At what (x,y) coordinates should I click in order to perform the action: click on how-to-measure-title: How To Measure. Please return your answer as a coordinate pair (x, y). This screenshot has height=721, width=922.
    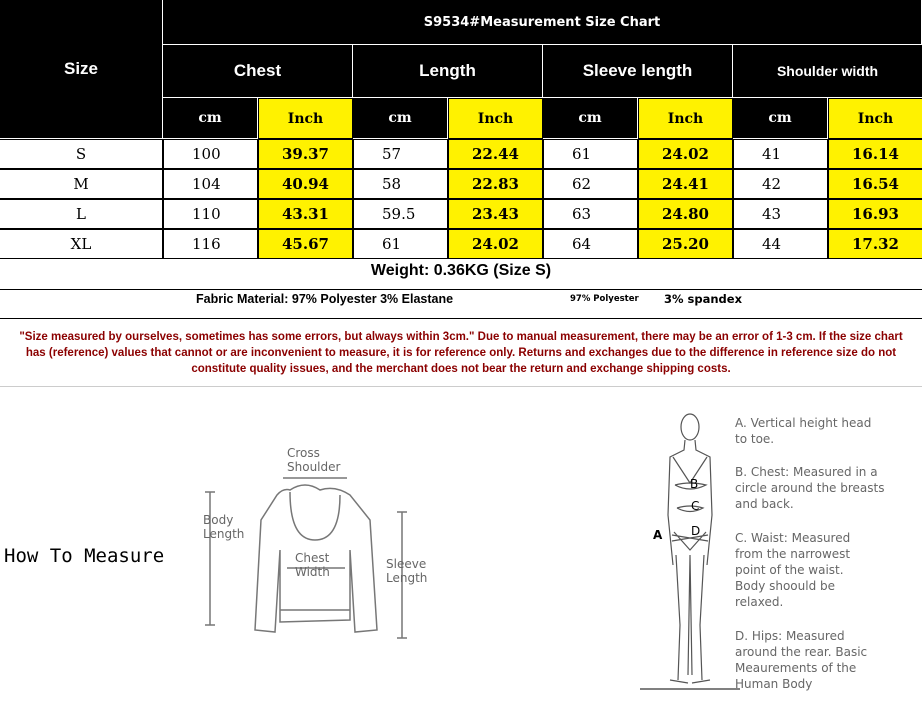
    Looking at the image, I should click on (84, 556).